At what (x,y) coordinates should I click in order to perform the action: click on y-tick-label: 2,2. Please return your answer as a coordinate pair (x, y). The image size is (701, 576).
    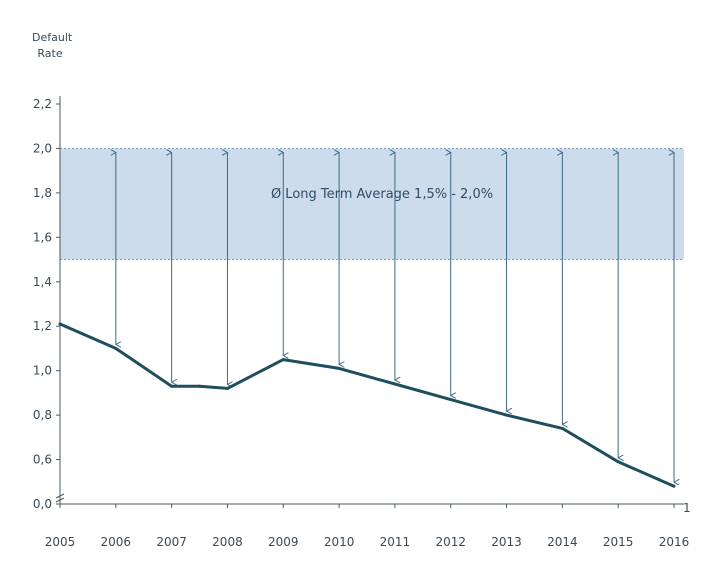
    Looking at the image, I should click on (42, 104).